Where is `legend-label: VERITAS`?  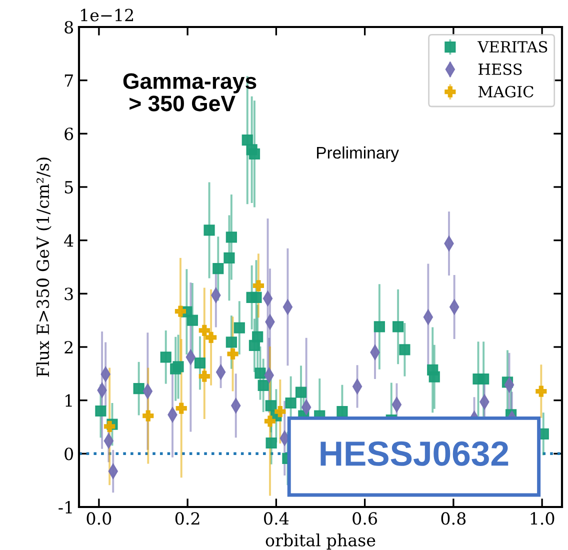
legend-label: VERITAS is located at coordinates (513, 47).